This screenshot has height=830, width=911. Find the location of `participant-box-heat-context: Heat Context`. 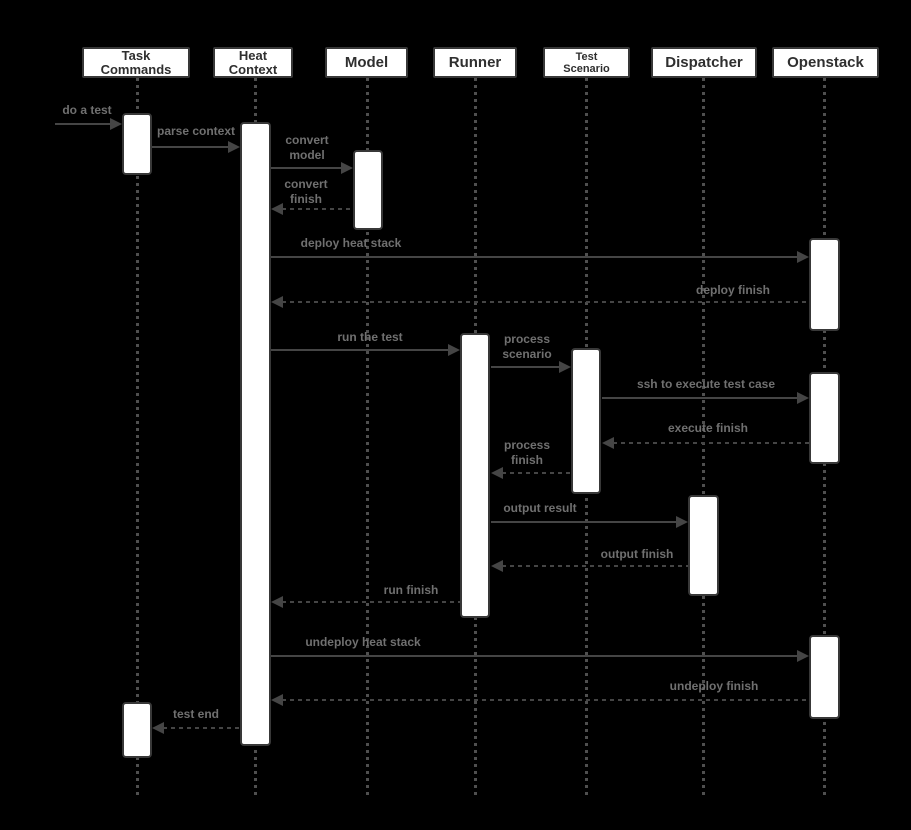

participant-box-heat-context: Heat Context is located at coordinates (253, 62).